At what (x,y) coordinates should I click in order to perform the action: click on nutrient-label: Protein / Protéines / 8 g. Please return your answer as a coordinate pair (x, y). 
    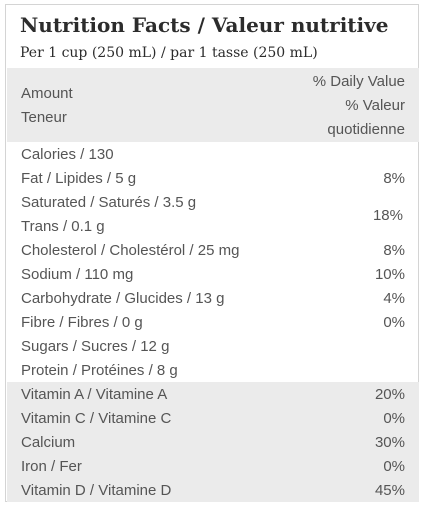
    Looking at the image, I should click on (99, 370).